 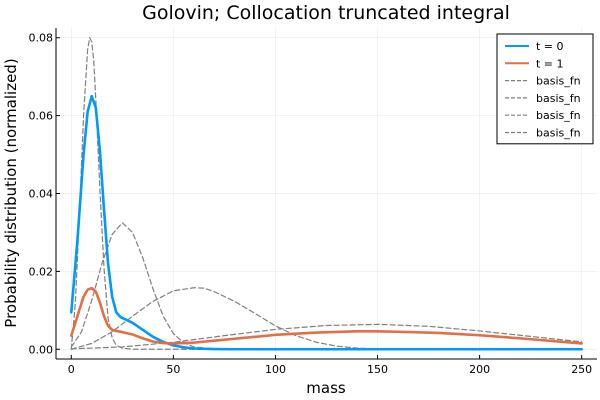 What do you see at coordinates (173, 369) in the screenshot?
I see `x-tick-label: 50` at bounding box center [173, 369].